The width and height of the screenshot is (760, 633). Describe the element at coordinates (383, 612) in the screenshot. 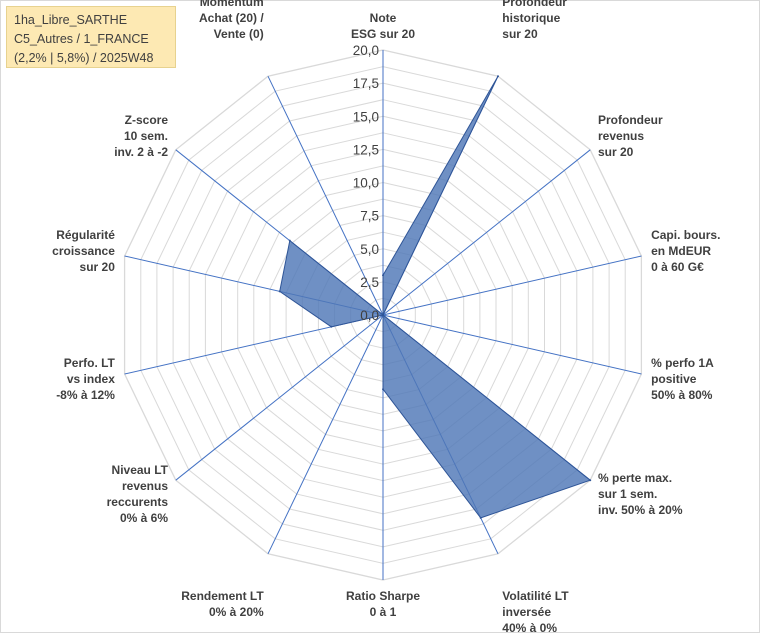

I see `axis-label-line: 0 à 1` at that location.